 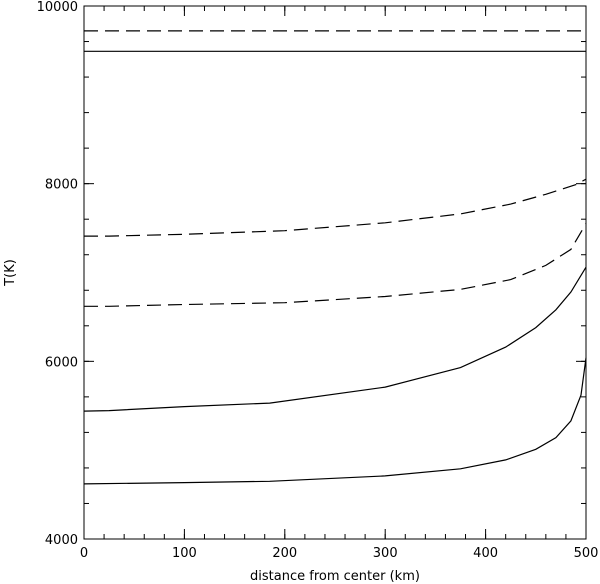 I want to click on x-tick-label: 200, so click(x=284, y=553).